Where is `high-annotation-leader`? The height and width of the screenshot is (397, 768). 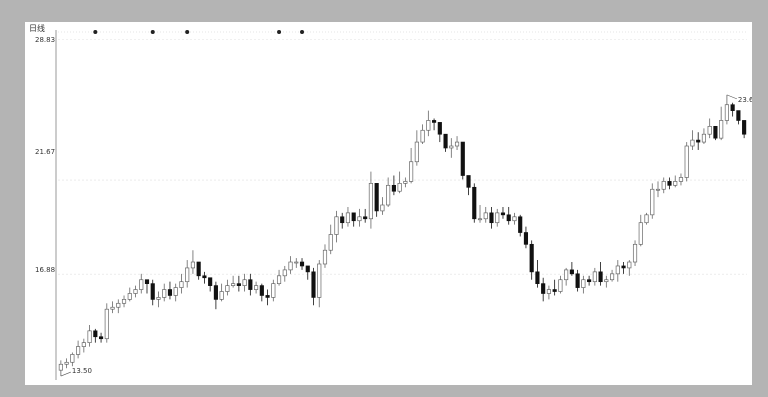
high-annotation-leader is located at coordinates (732, 97).